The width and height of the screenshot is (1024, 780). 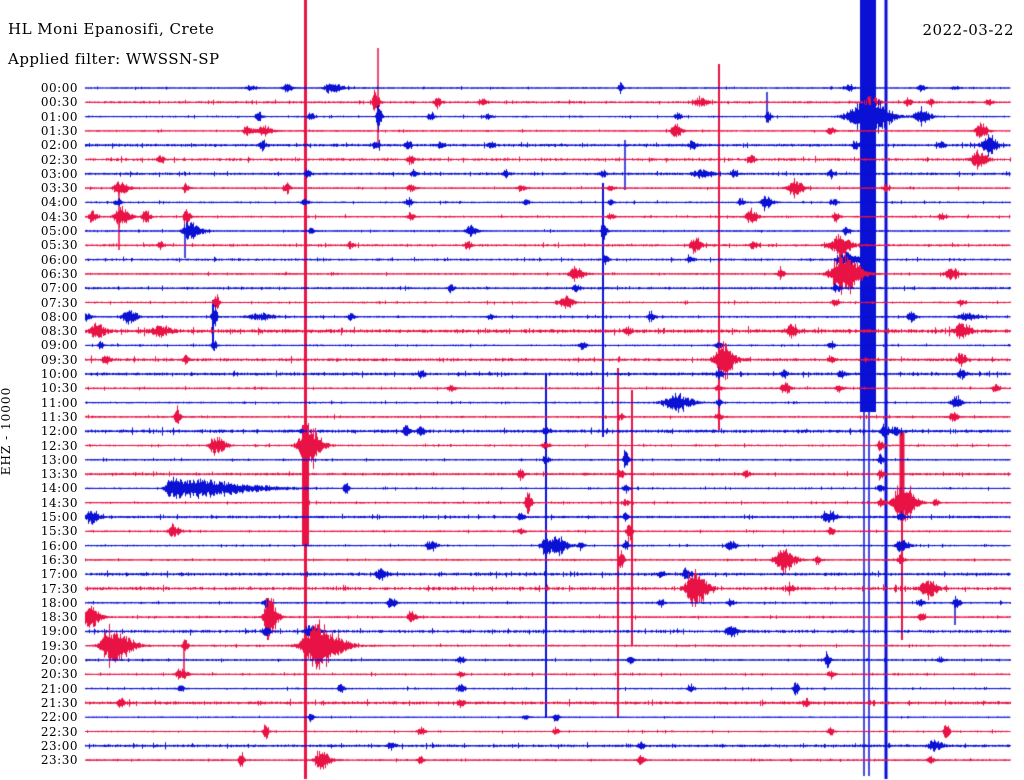 I want to click on time-label: 07:00, so click(x=59, y=288).